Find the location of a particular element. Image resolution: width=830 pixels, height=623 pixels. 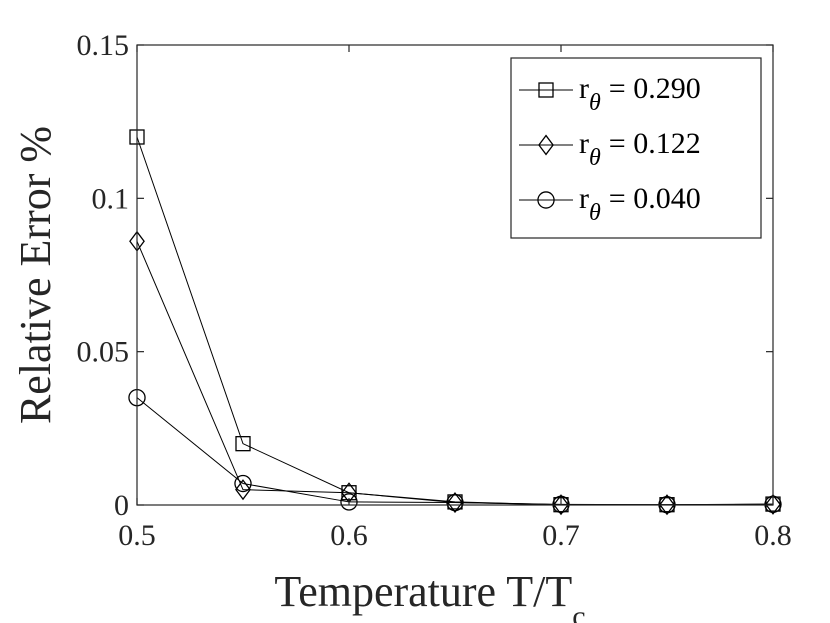

x-axis-title: Temperature T/Tc is located at coordinates (429, 595).